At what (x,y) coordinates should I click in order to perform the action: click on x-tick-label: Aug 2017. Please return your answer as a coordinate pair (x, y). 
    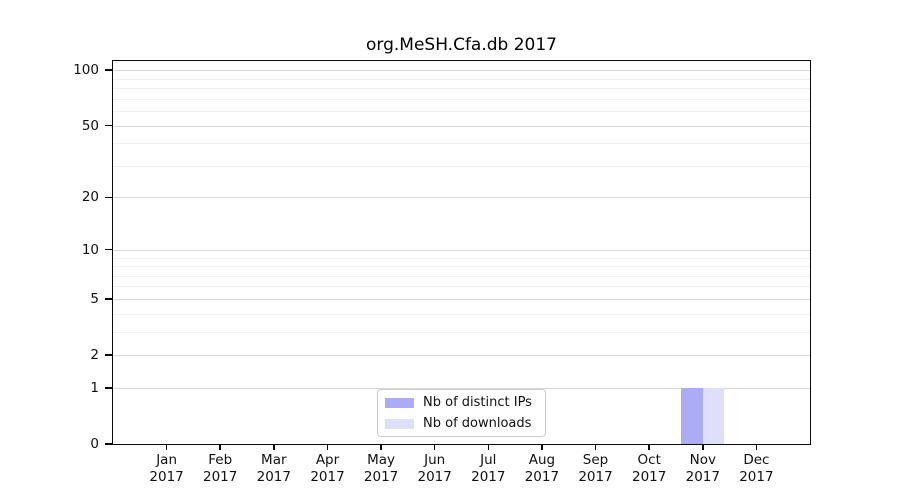
    Looking at the image, I should click on (542, 468).